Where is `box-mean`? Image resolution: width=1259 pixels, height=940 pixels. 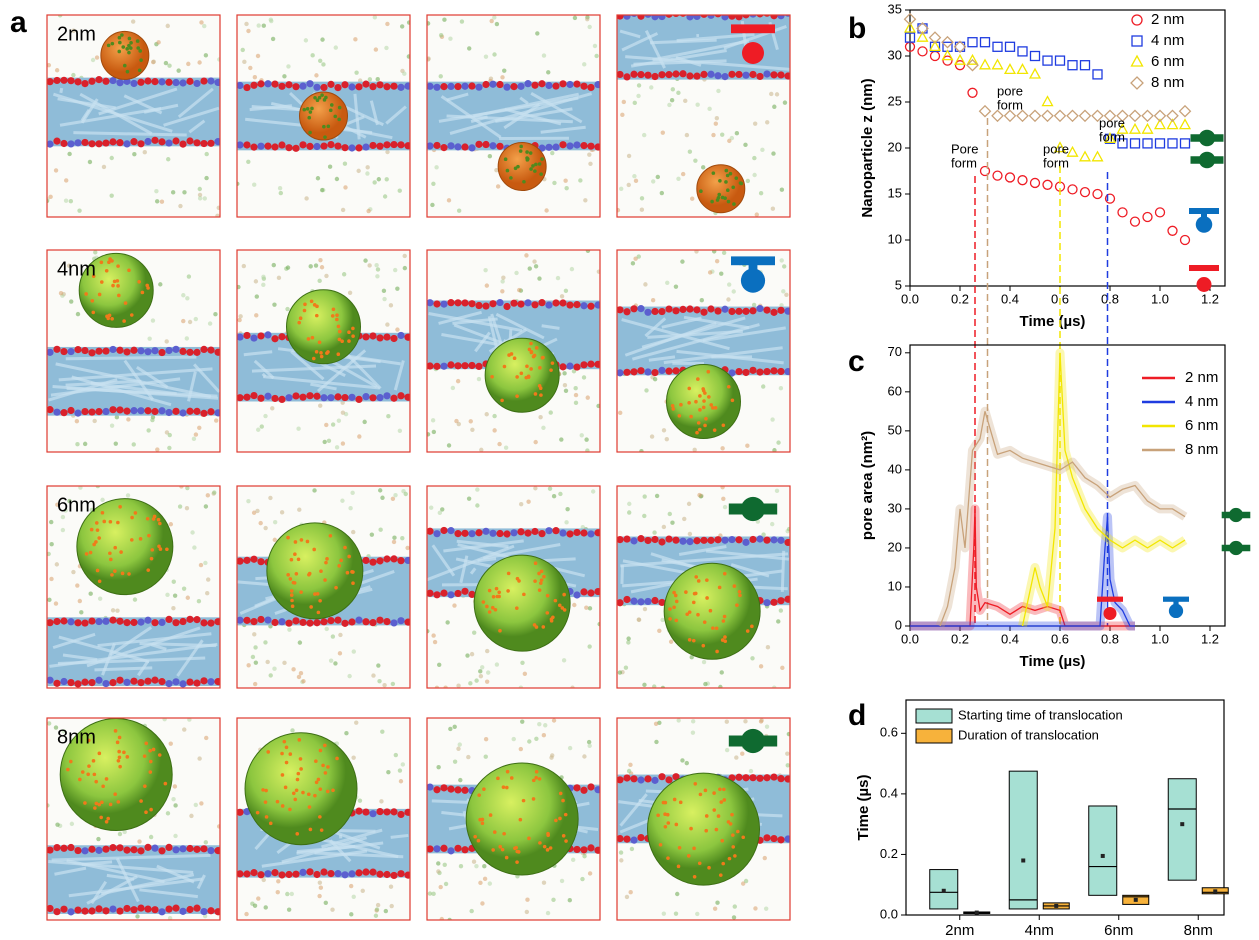
box-mean is located at coordinates (1056, 905).